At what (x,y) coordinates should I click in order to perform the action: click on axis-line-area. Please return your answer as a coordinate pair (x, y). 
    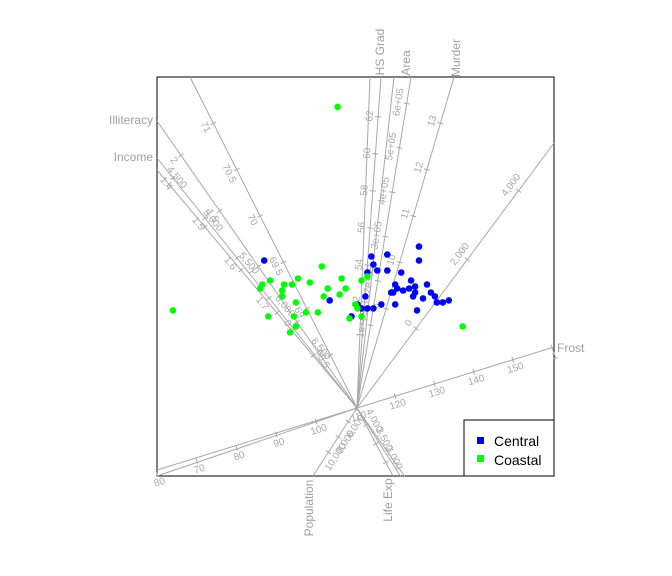
    Looking at the image, I should click on (384, 242).